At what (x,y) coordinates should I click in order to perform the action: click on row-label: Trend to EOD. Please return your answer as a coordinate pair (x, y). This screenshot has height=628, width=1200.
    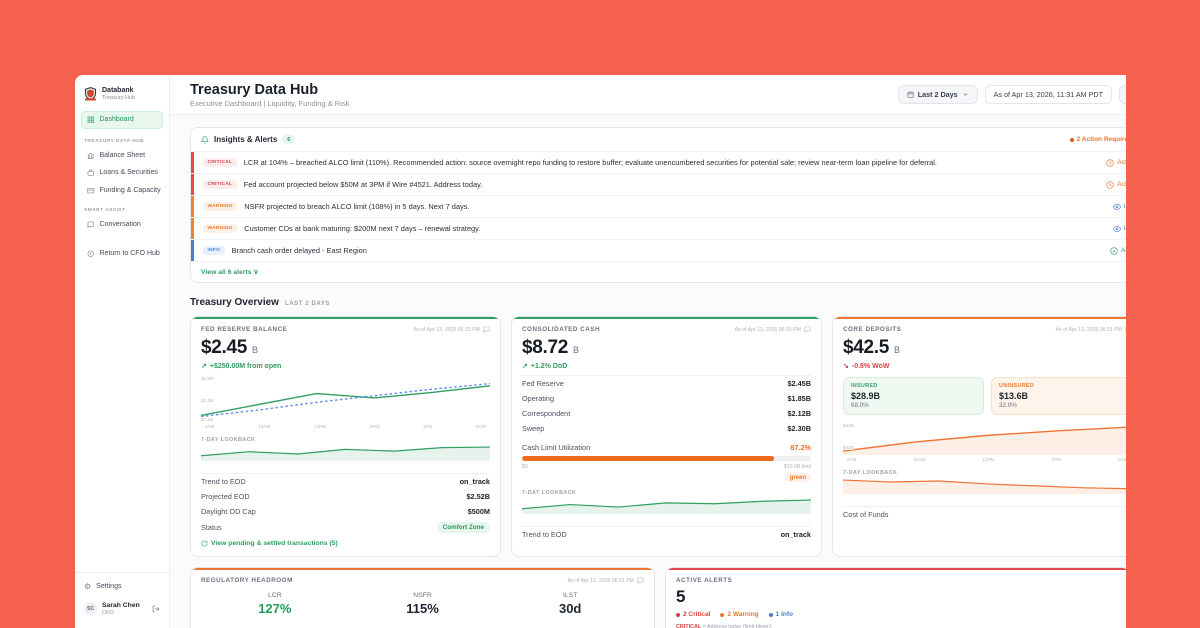
    Looking at the image, I should click on (223, 481).